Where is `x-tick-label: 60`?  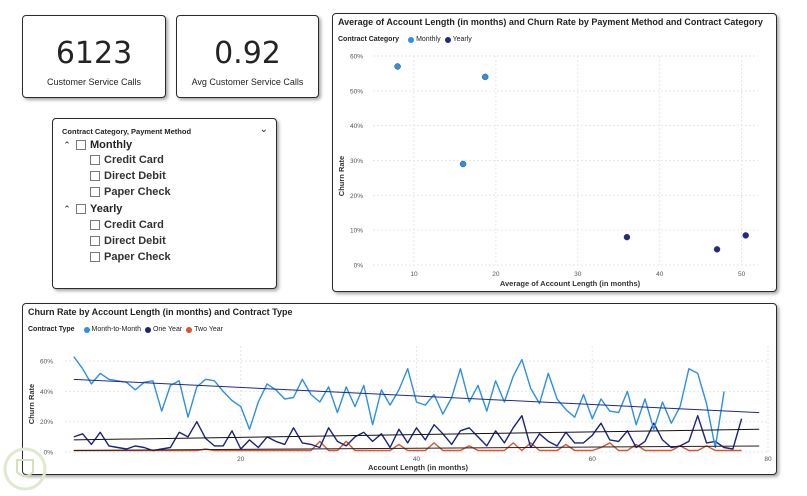
x-tick-label: 60 is located at coordinates (593, 459).